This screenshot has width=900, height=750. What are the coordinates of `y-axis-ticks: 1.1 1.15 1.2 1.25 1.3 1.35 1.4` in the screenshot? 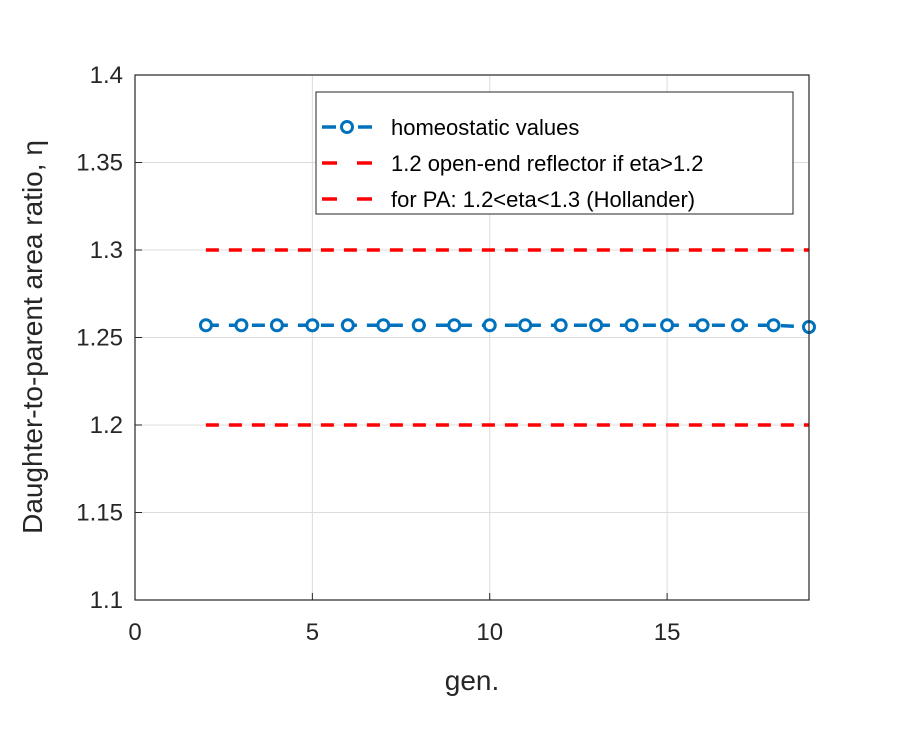 It's located at (109, 338).